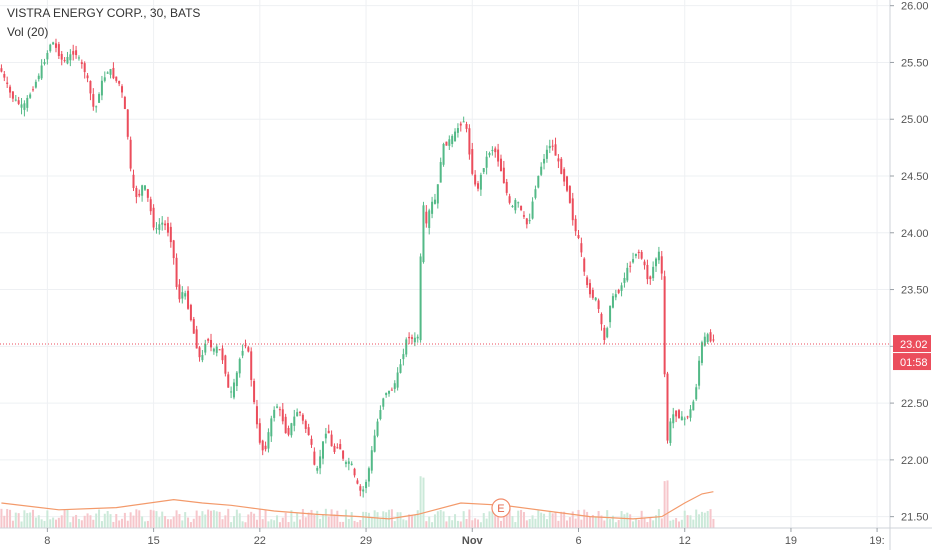 Image resolution: width=932 pixels, height=550 pixels. I want to click on price-axis-label: 24.00, so click(915, 234).